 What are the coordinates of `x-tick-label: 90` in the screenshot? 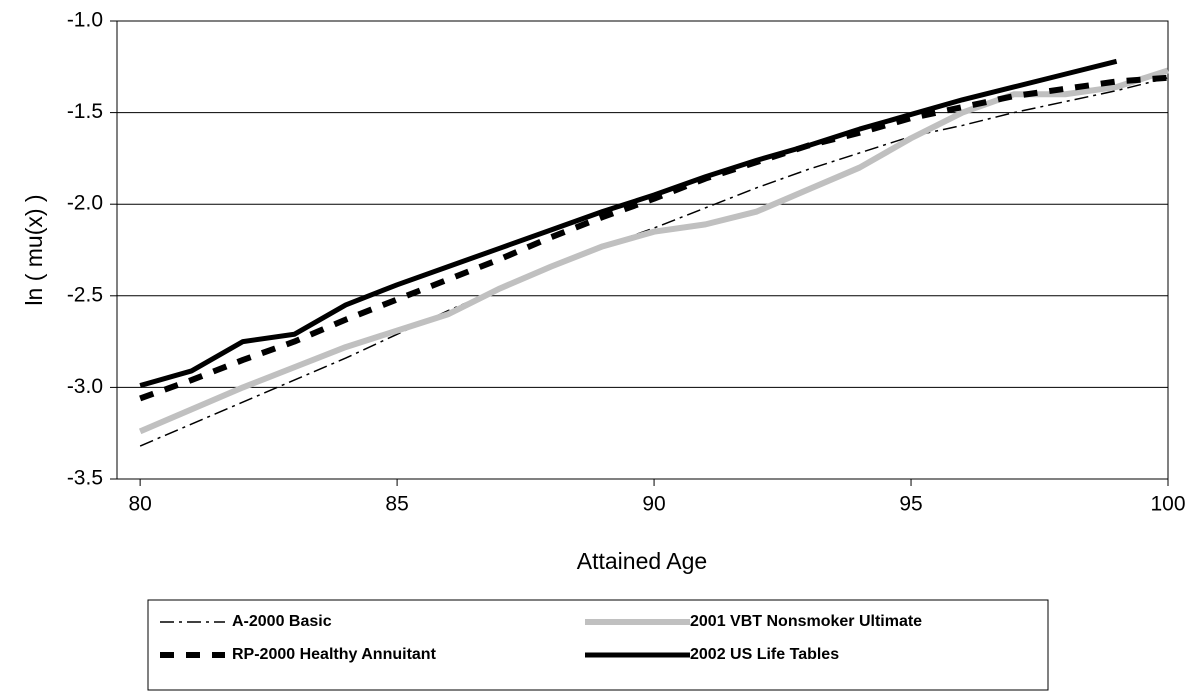 It's located at (653, 504).